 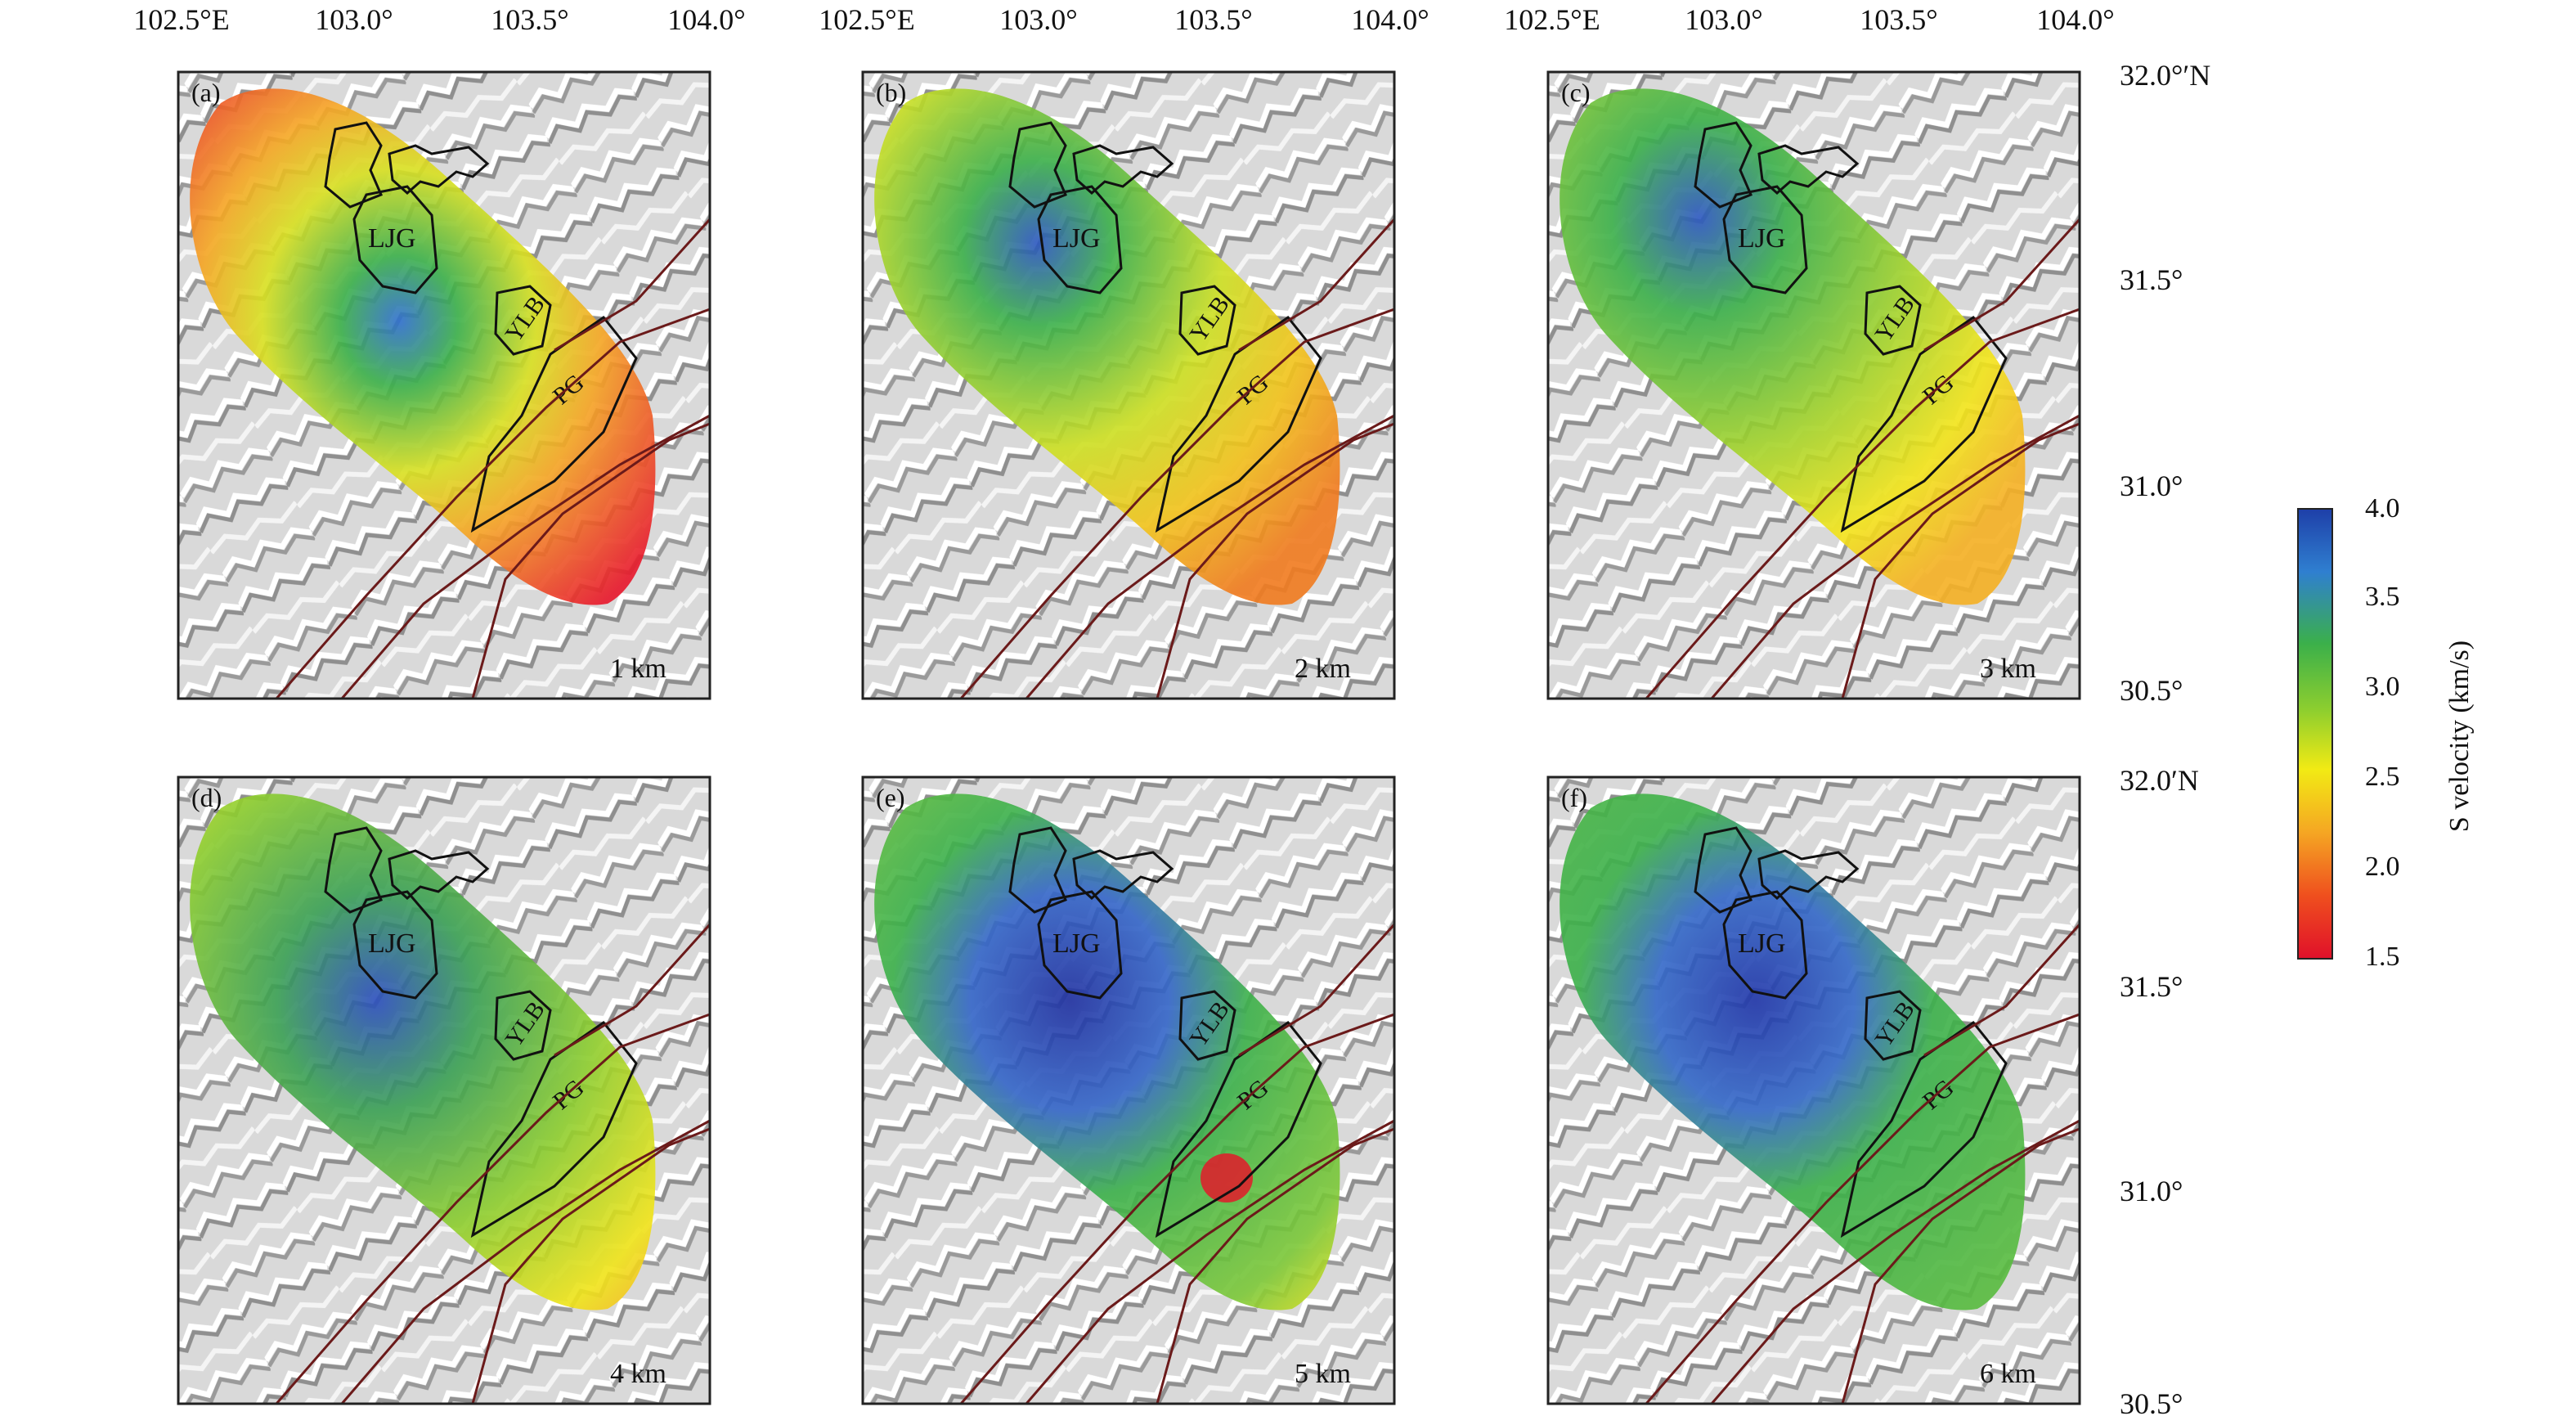 What do you see at coordinates (207, 797) in the screenshot?
I see `panel-label-d: (d)` at bounding box center [207, 797].